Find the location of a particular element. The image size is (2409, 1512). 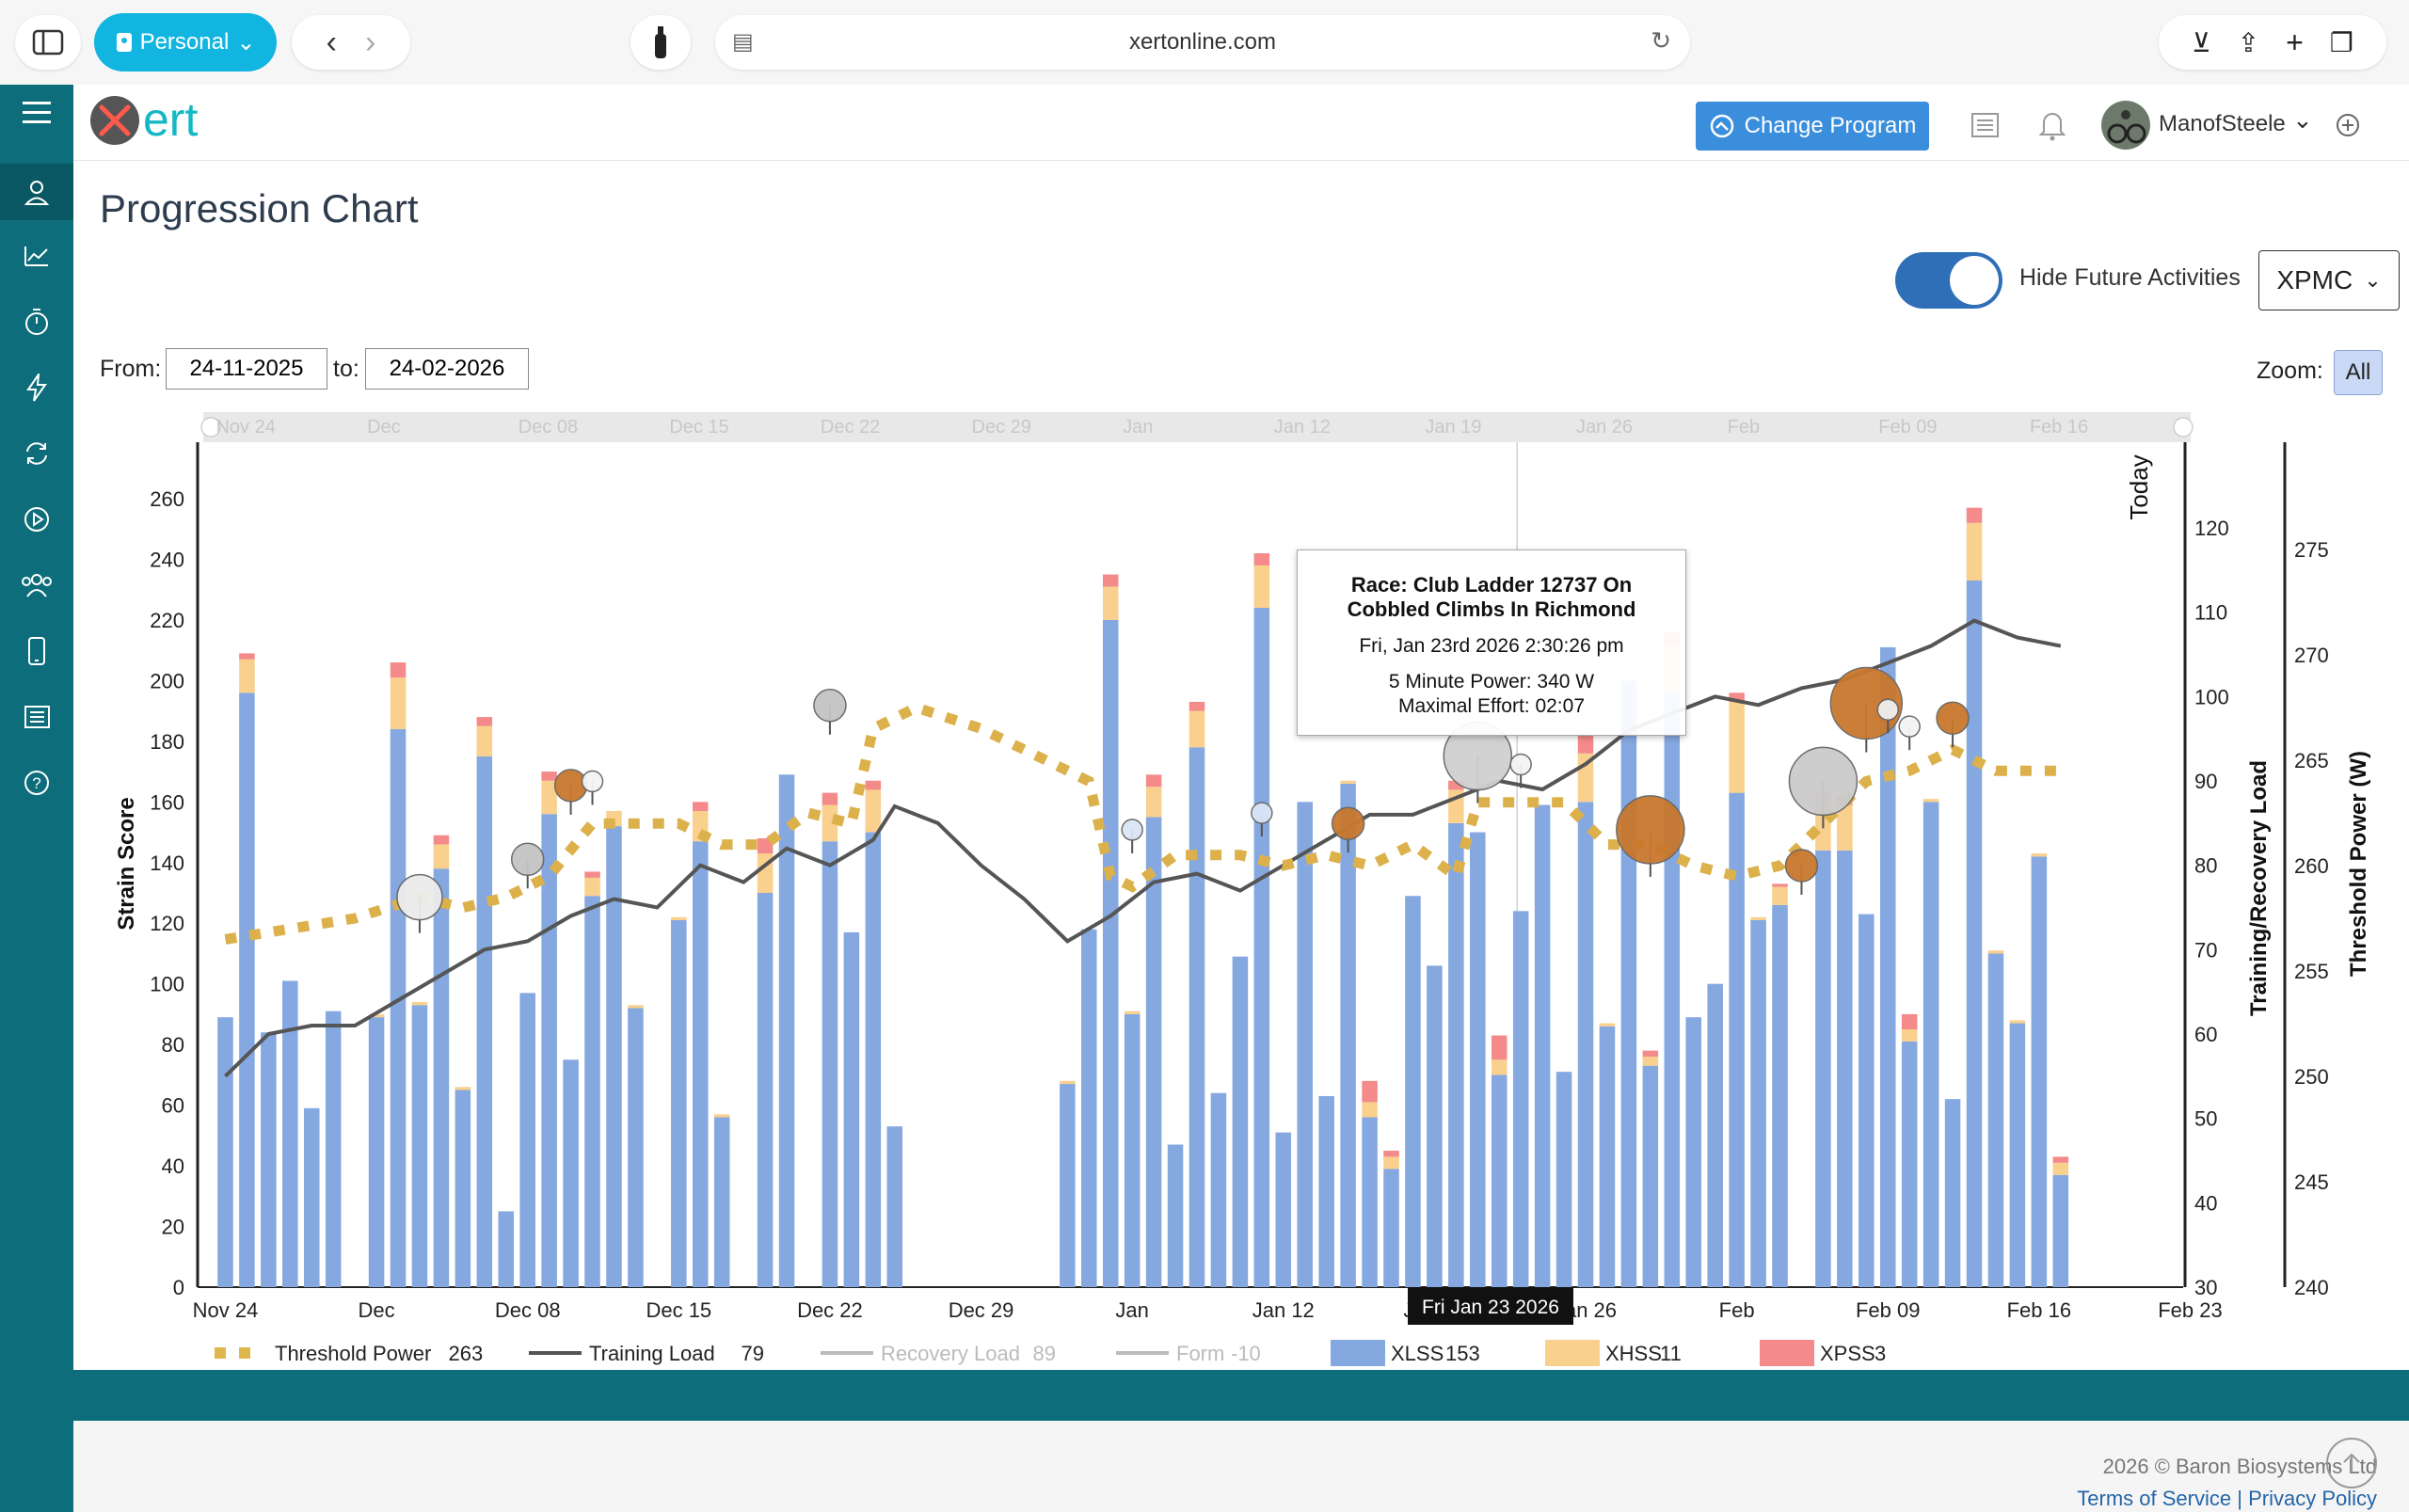

sidebar-item-news is located at coordinates (36, 717).